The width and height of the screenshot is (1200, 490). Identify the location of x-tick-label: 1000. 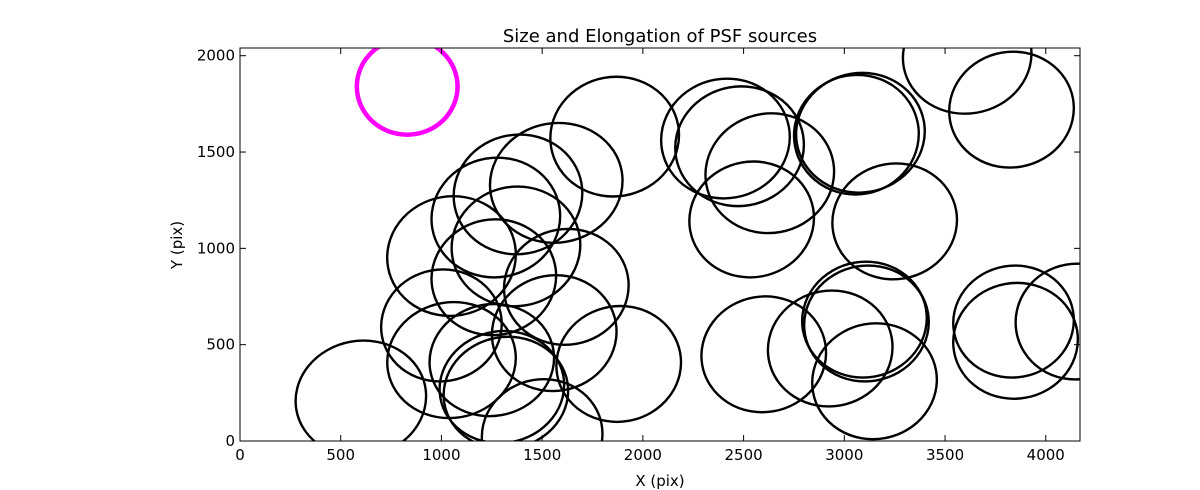
(441, 455).